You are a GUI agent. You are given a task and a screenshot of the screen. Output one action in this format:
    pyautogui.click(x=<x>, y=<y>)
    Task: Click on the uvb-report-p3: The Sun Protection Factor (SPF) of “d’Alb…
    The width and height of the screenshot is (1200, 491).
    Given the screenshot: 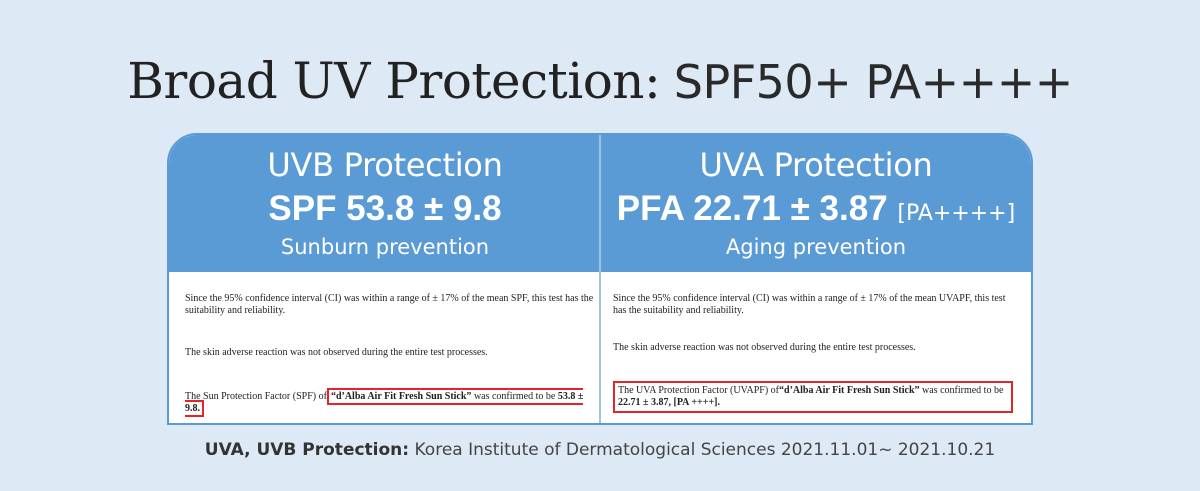 What is the action you would take?
    pyautogui.click(x=390, y=402)
    